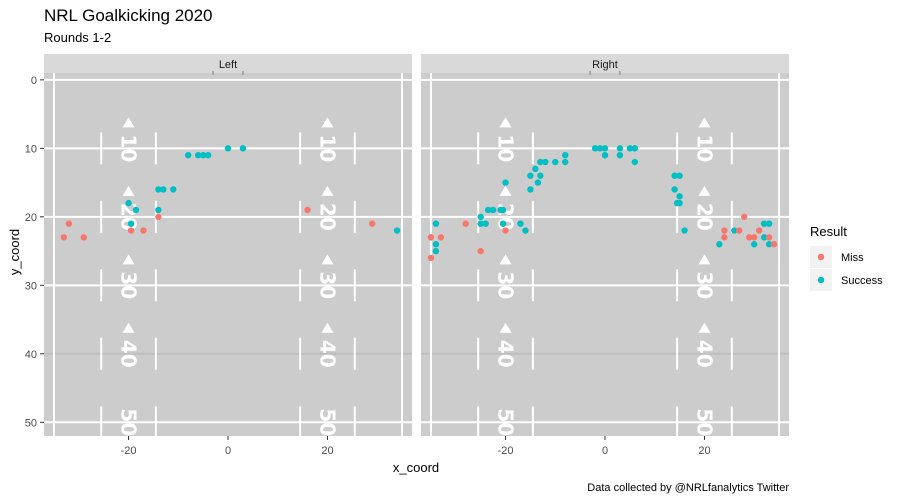 This screenshot has height=500, width=900. I want to click on strip-label: Right, so click(605, 65).